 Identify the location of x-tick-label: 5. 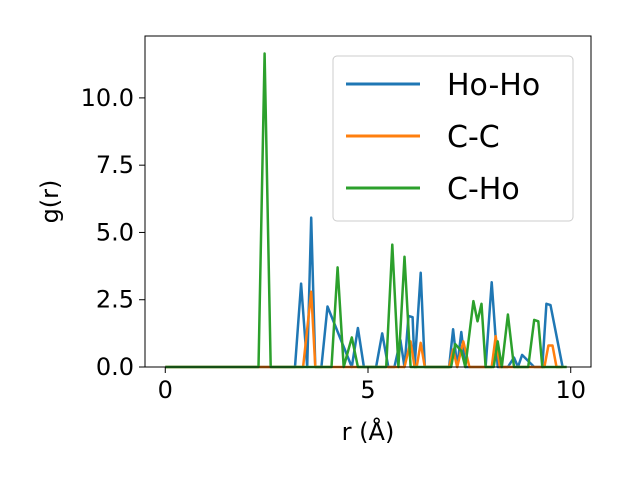
(367, 390).